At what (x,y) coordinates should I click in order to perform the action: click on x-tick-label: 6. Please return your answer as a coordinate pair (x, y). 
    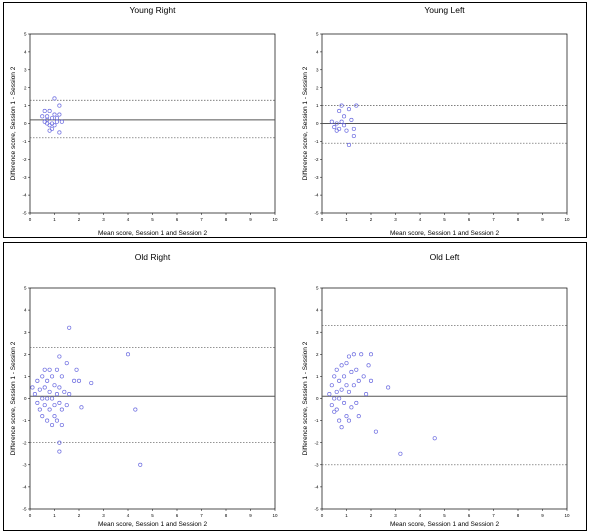
    Looking at the image, I should click on (177, 515).